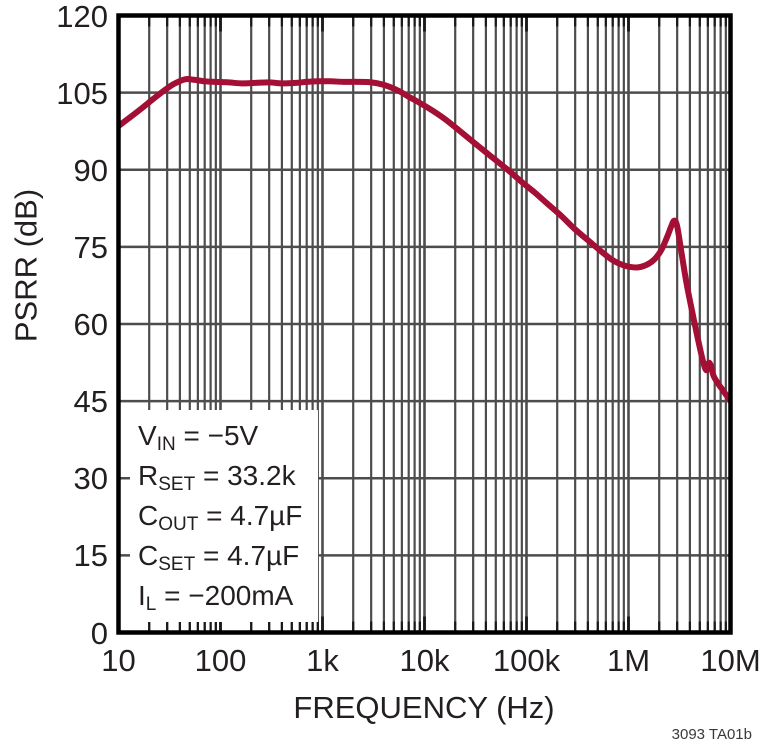 This screenshot has height=755, width=760. I want to click on annotation-value: = 33.2k, so click(245, 475).